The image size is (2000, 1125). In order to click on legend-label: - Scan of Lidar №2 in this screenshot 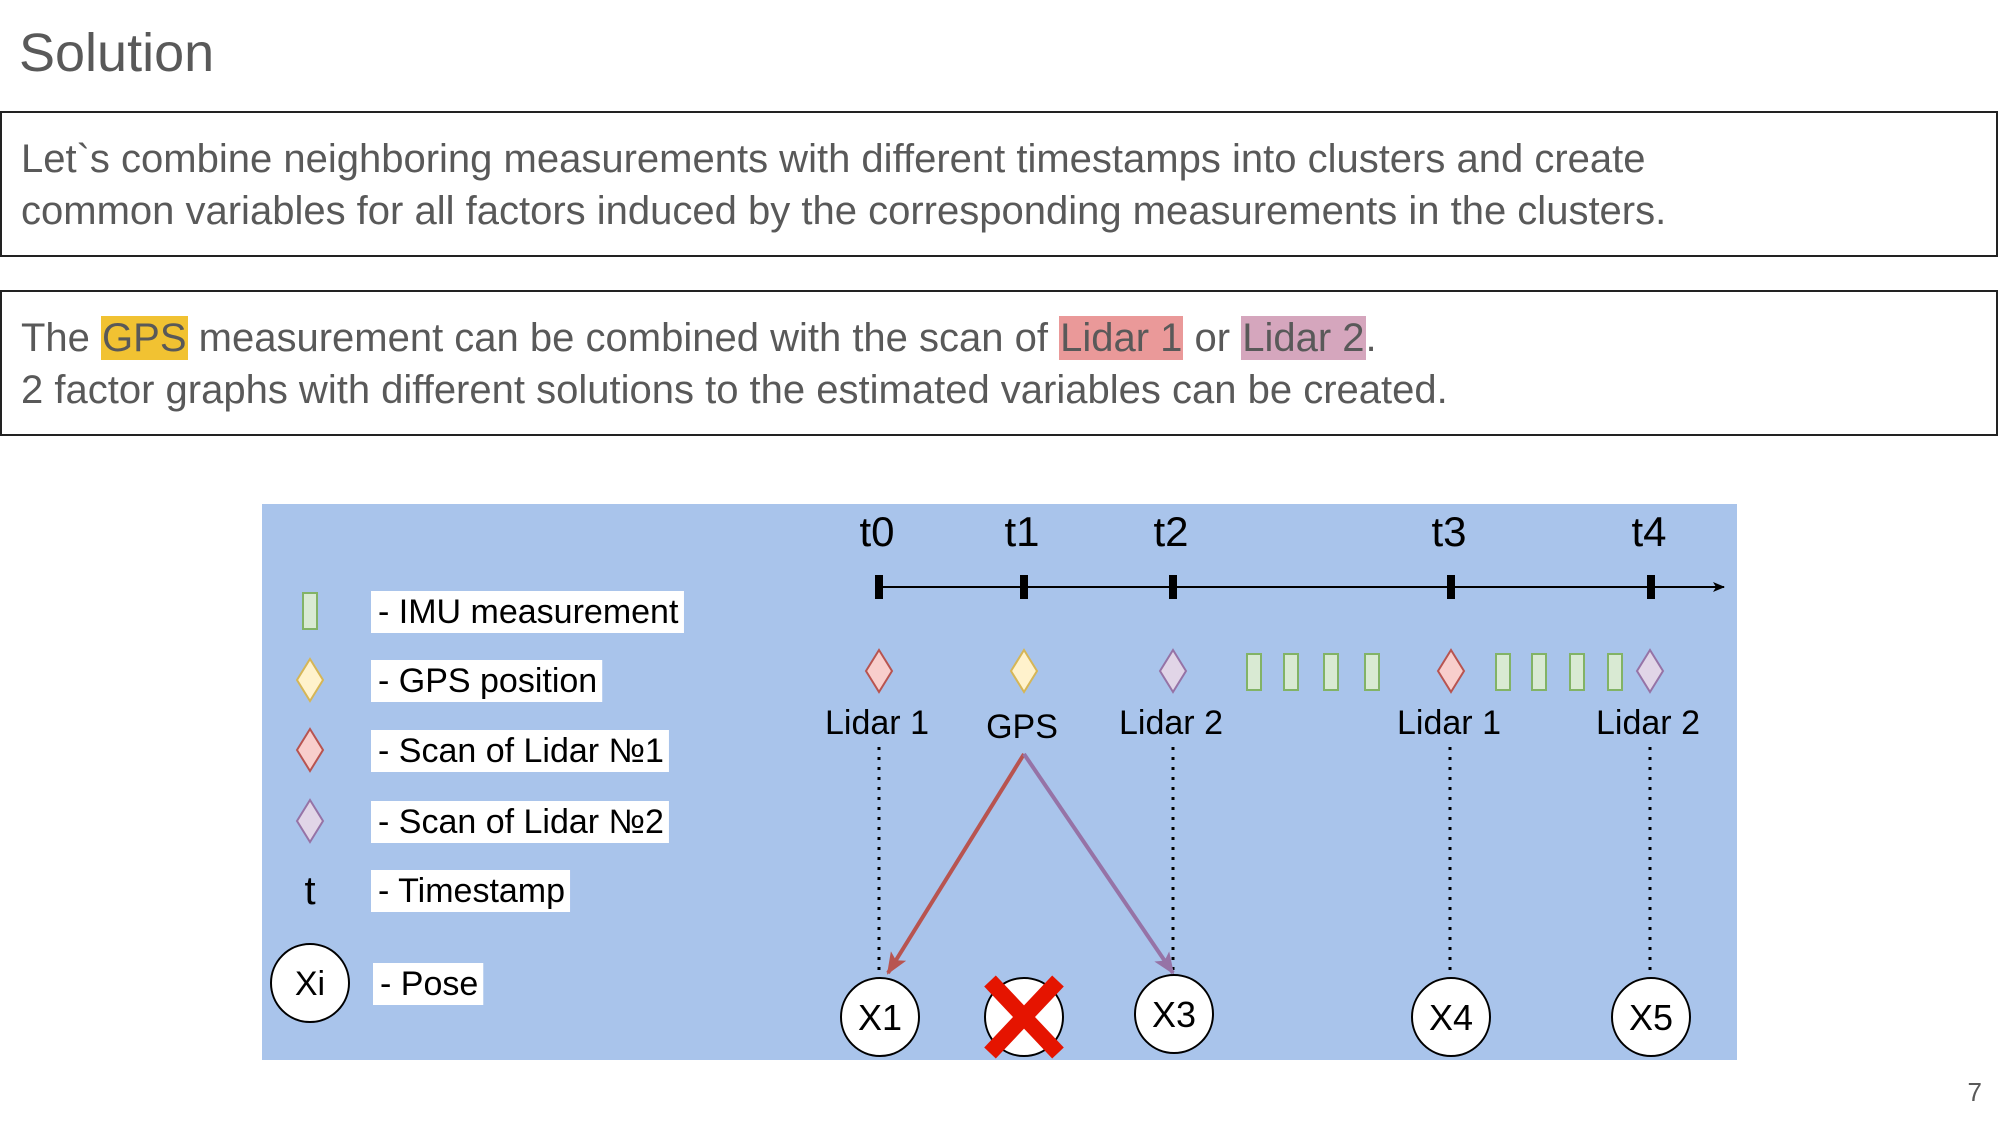, I will do `click(521, 822)`.